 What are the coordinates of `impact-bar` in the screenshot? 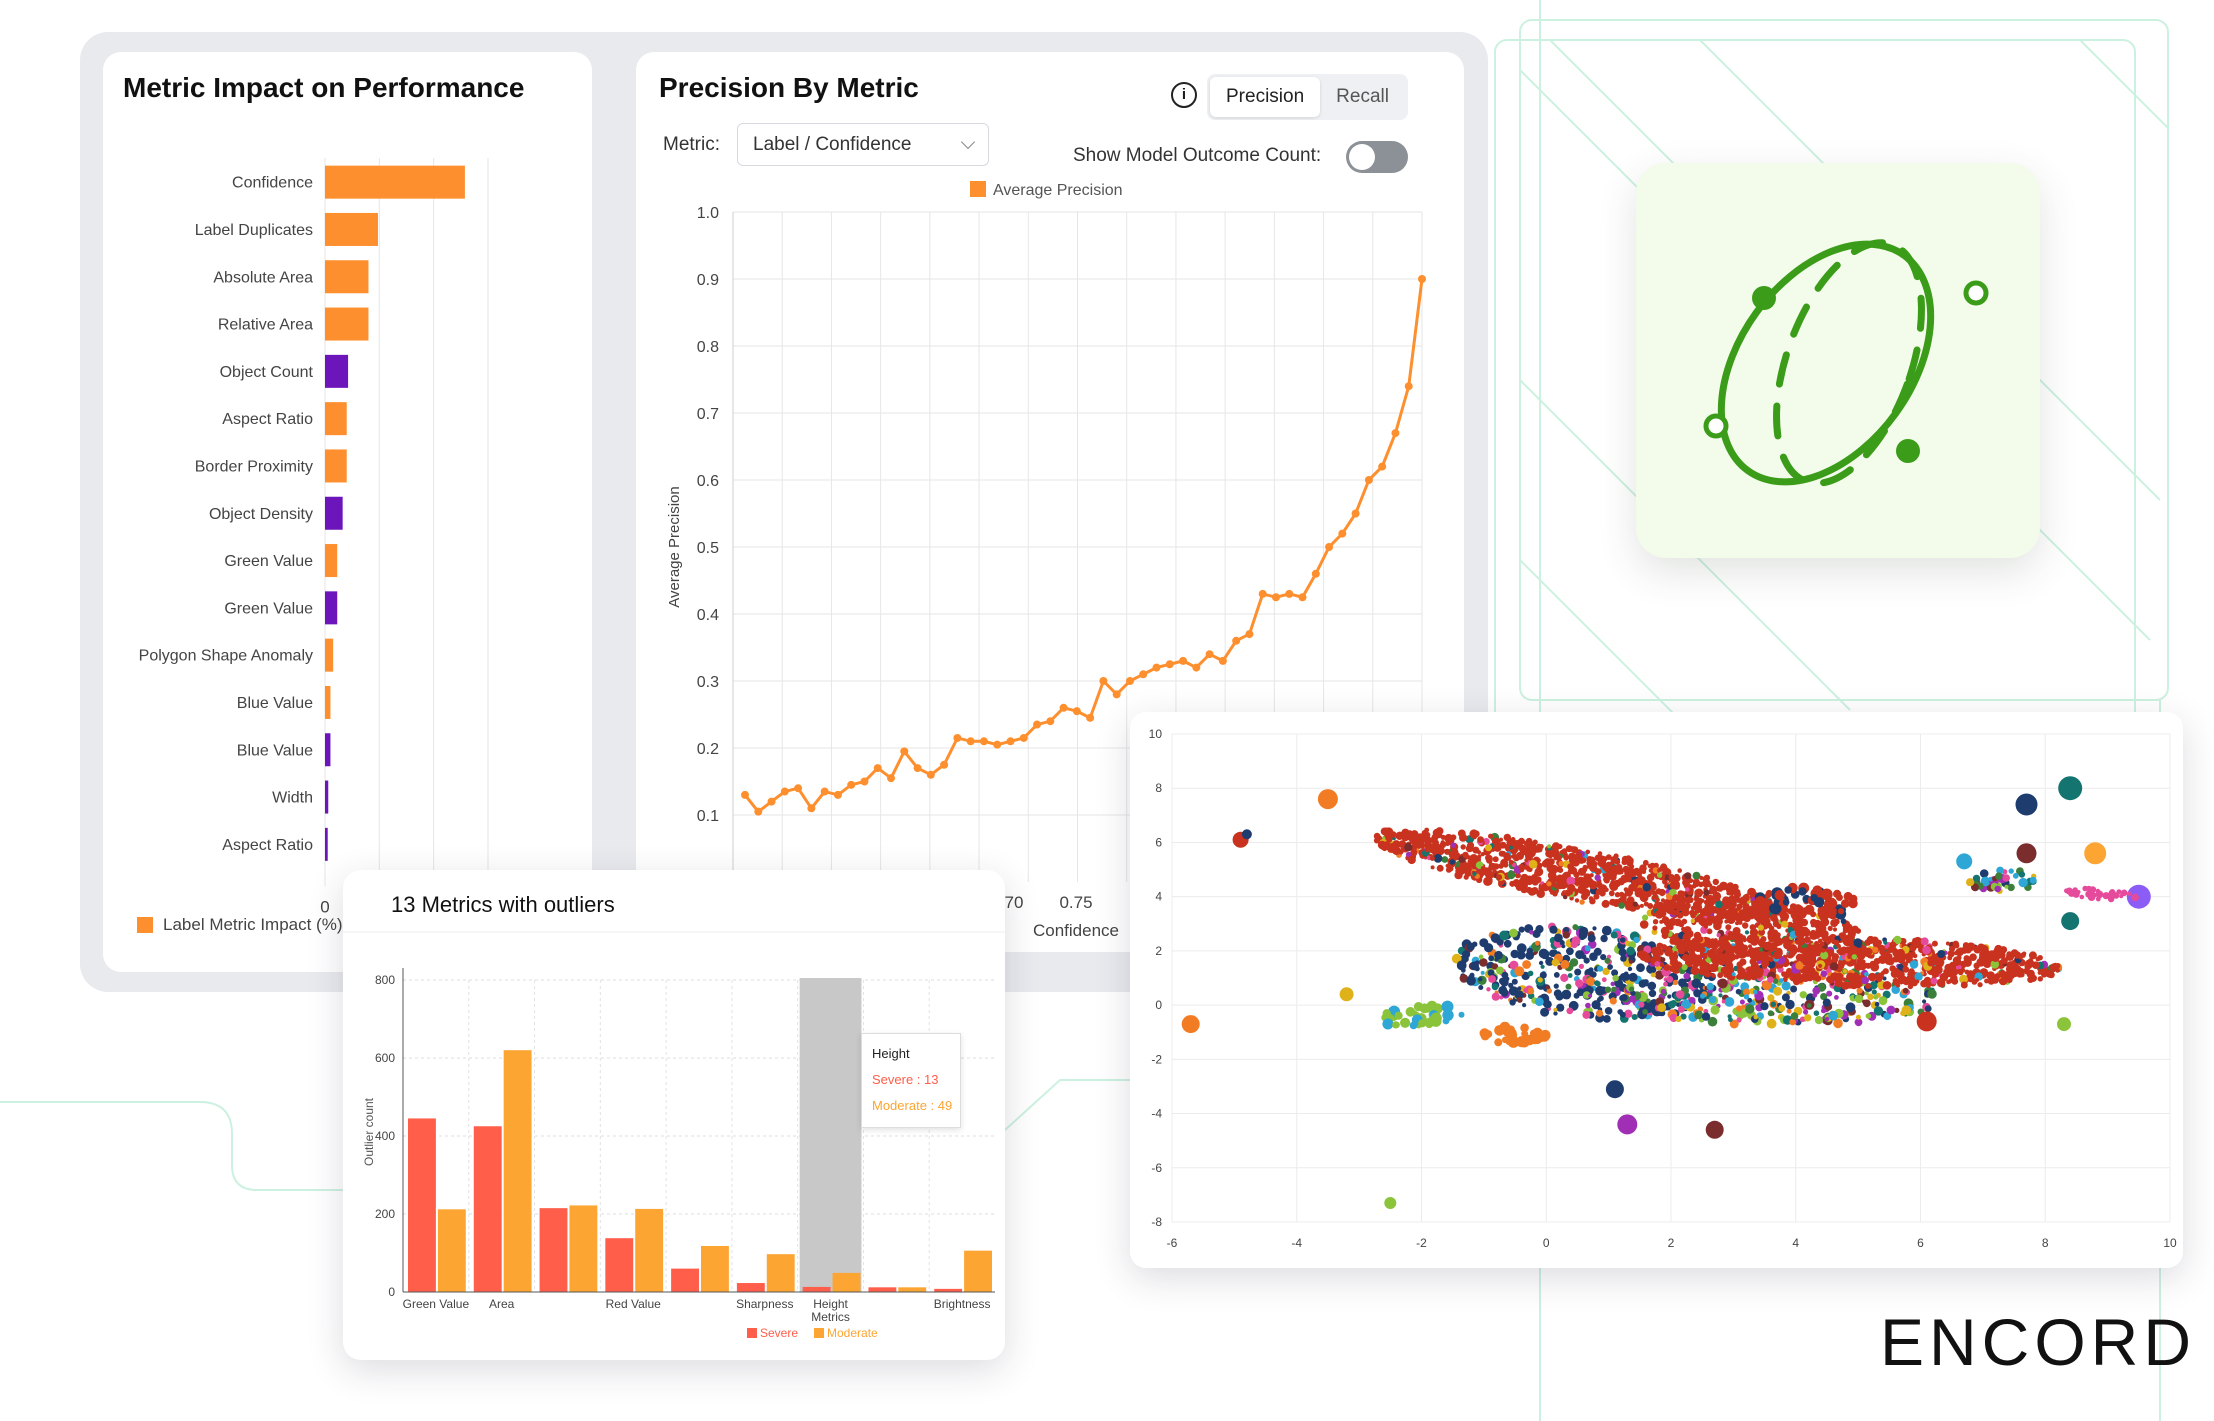 It's located at (347, 277).